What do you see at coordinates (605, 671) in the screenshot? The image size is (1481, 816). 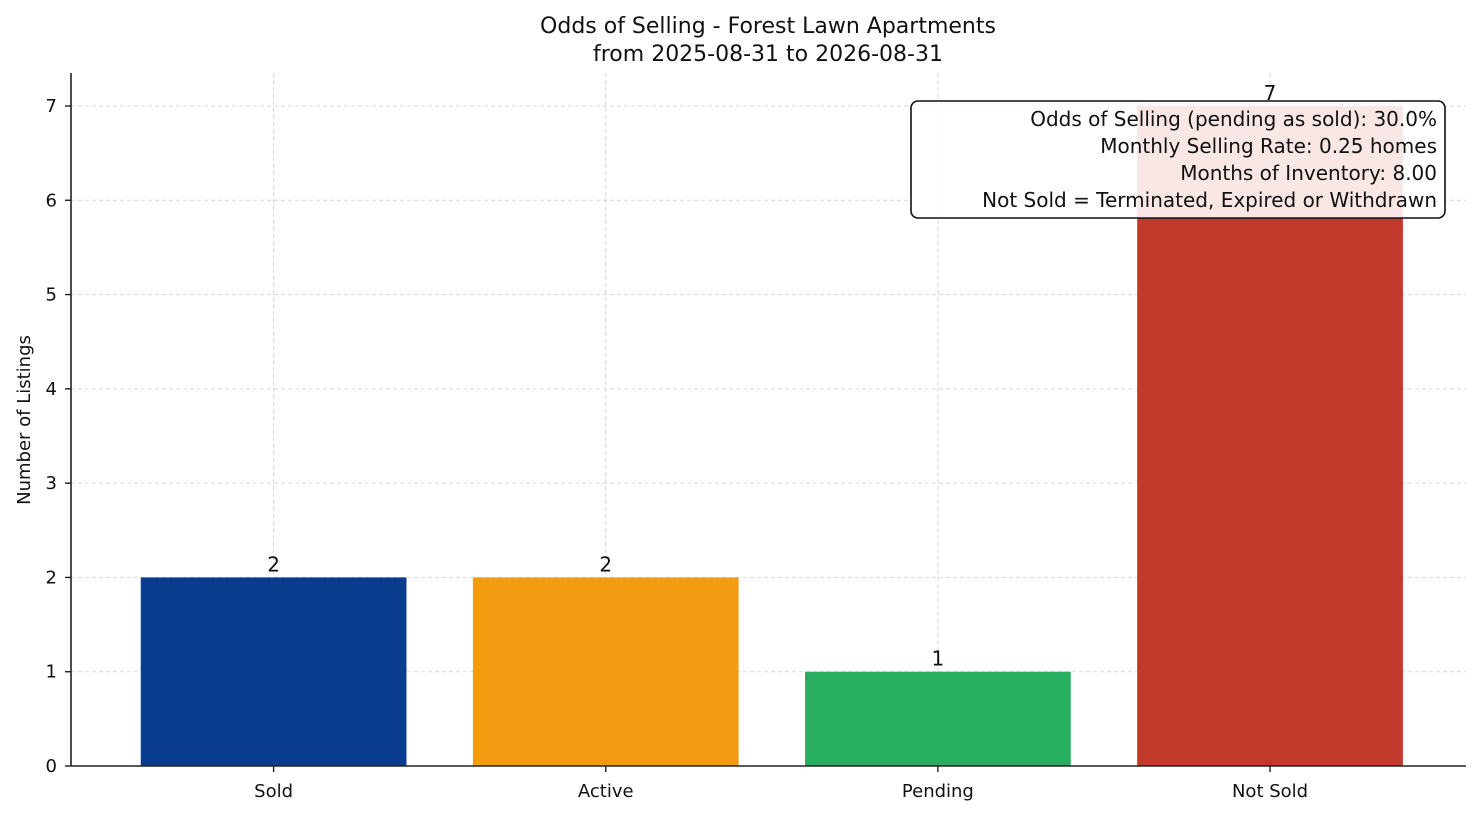 I see `bar-active` at bounding box center [605, 671].